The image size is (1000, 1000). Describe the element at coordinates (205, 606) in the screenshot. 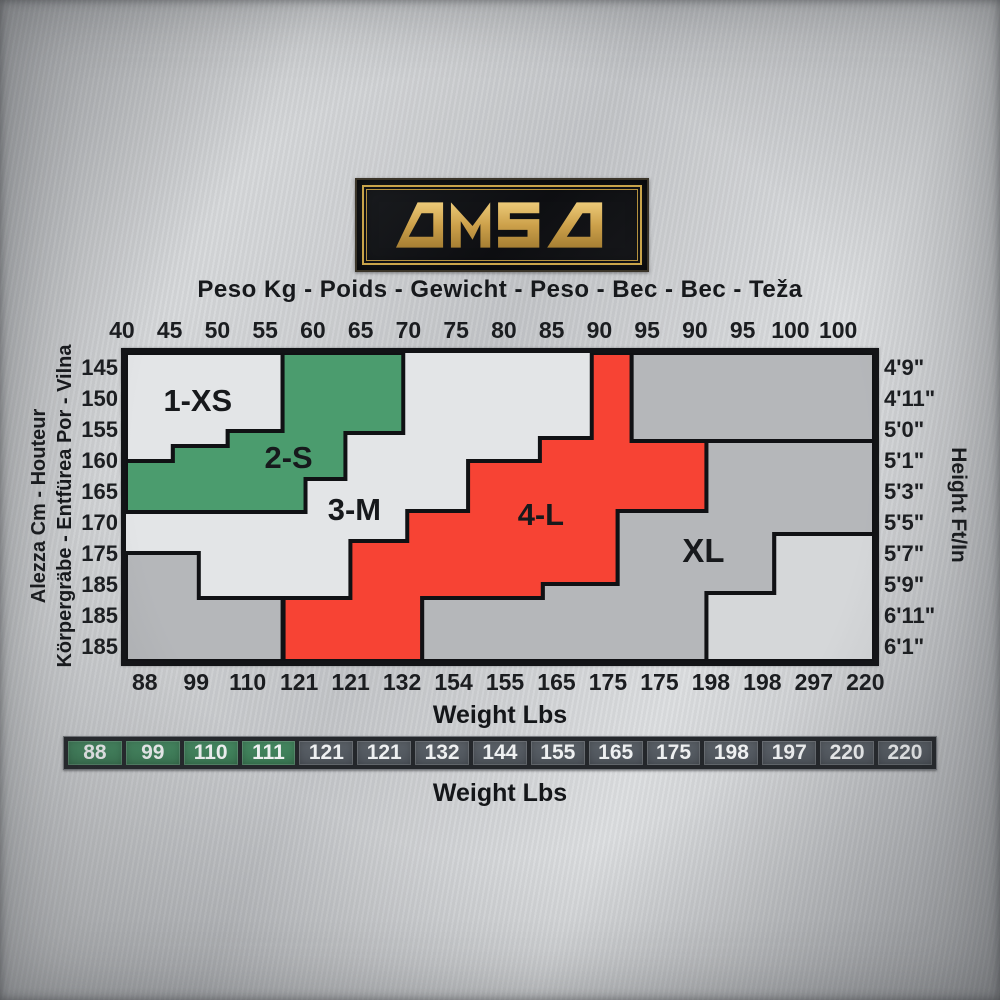

I see `block-bottom-left-region` at that location.